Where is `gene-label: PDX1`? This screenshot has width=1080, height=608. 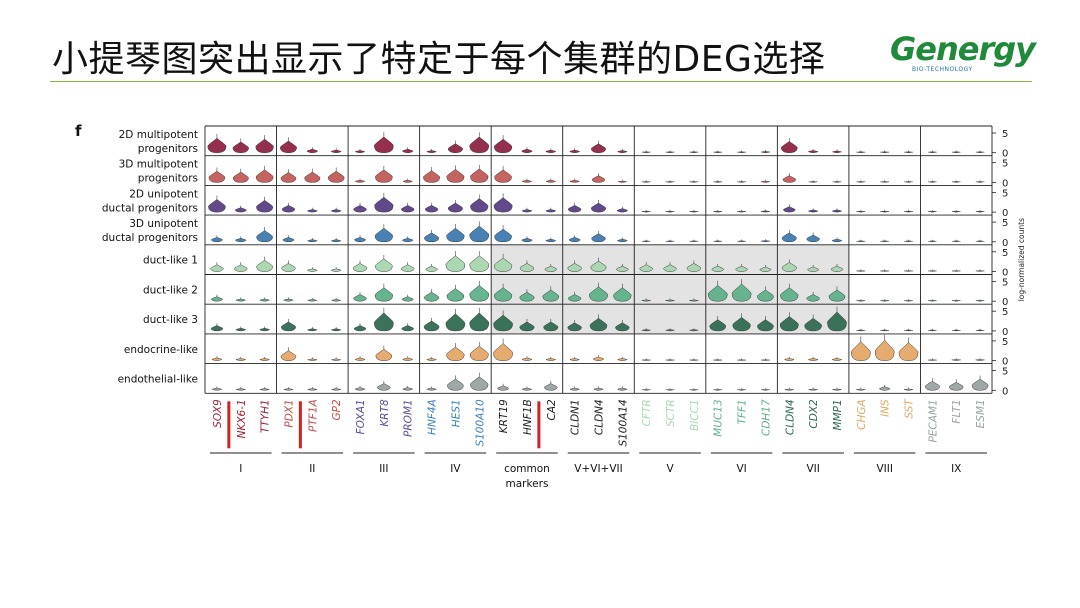
gene-label: PDX1 is located at coordinates (289, 413).